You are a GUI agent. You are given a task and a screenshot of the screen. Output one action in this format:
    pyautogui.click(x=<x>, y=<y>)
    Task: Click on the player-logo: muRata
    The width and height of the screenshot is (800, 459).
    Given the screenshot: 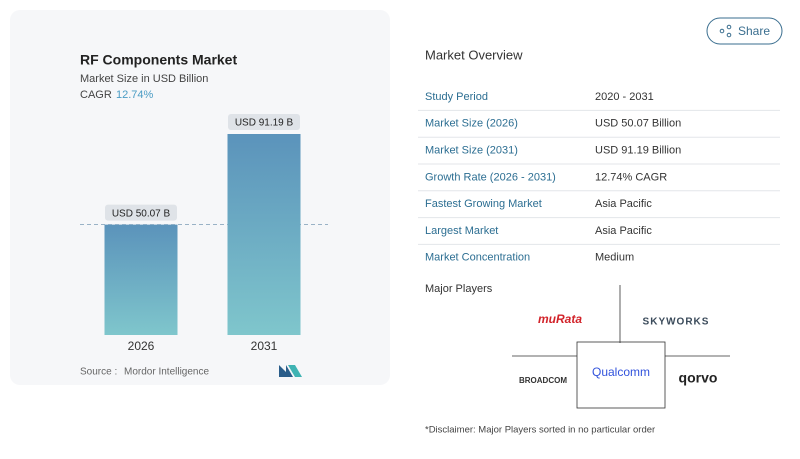 What is the action you would take?
    pyautogui.click(x=560, y=319)
    